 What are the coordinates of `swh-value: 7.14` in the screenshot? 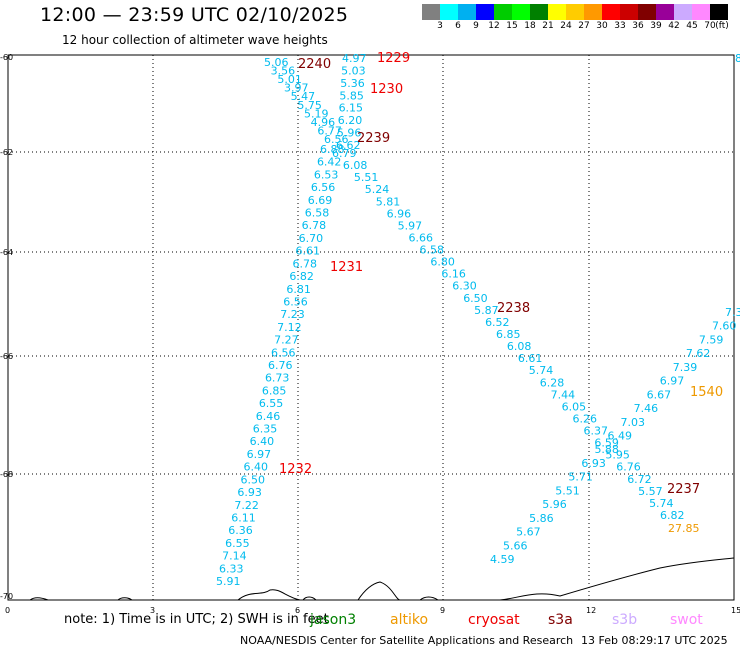 It's located at (234, 556).